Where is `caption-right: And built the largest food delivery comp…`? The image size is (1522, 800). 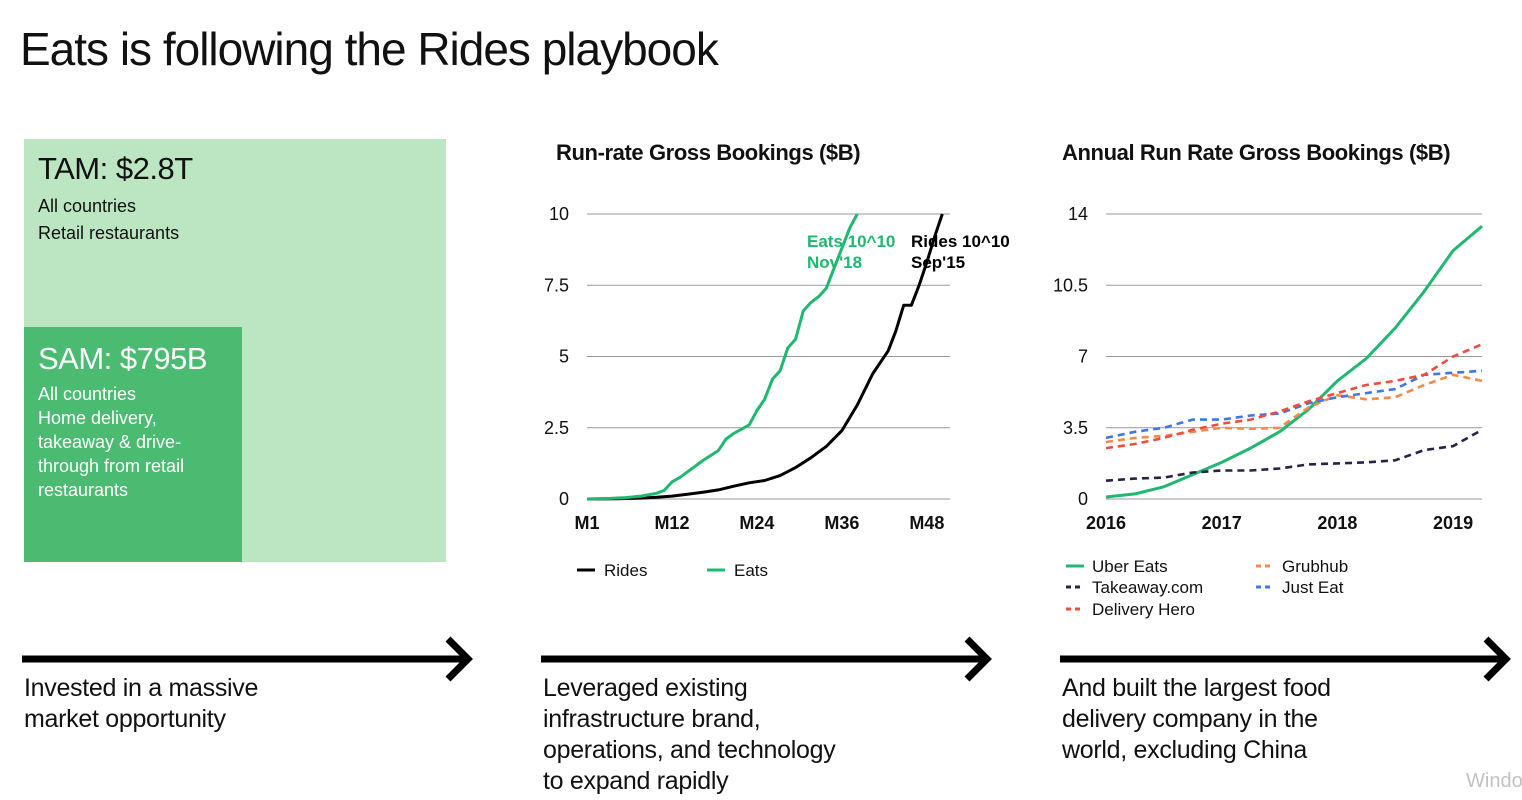 caption-right: And built the largest food delivery comp… is located at coordinates (1196, 719).